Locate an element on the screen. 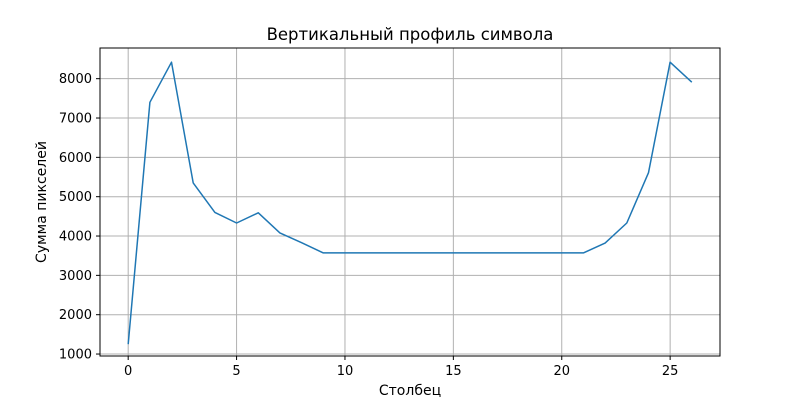  x-axis-label: Столбец is located at coordinates (410, 391).